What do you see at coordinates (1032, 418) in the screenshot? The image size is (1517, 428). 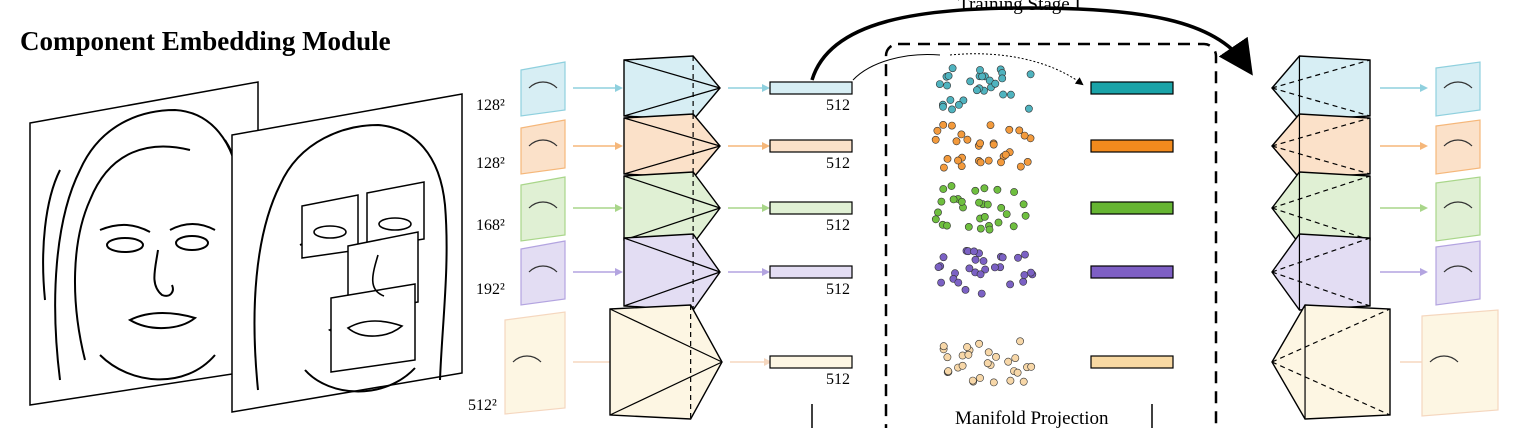 I see `manifold-projection-label: Manifold Projection` at bounding box center [1032, 418].